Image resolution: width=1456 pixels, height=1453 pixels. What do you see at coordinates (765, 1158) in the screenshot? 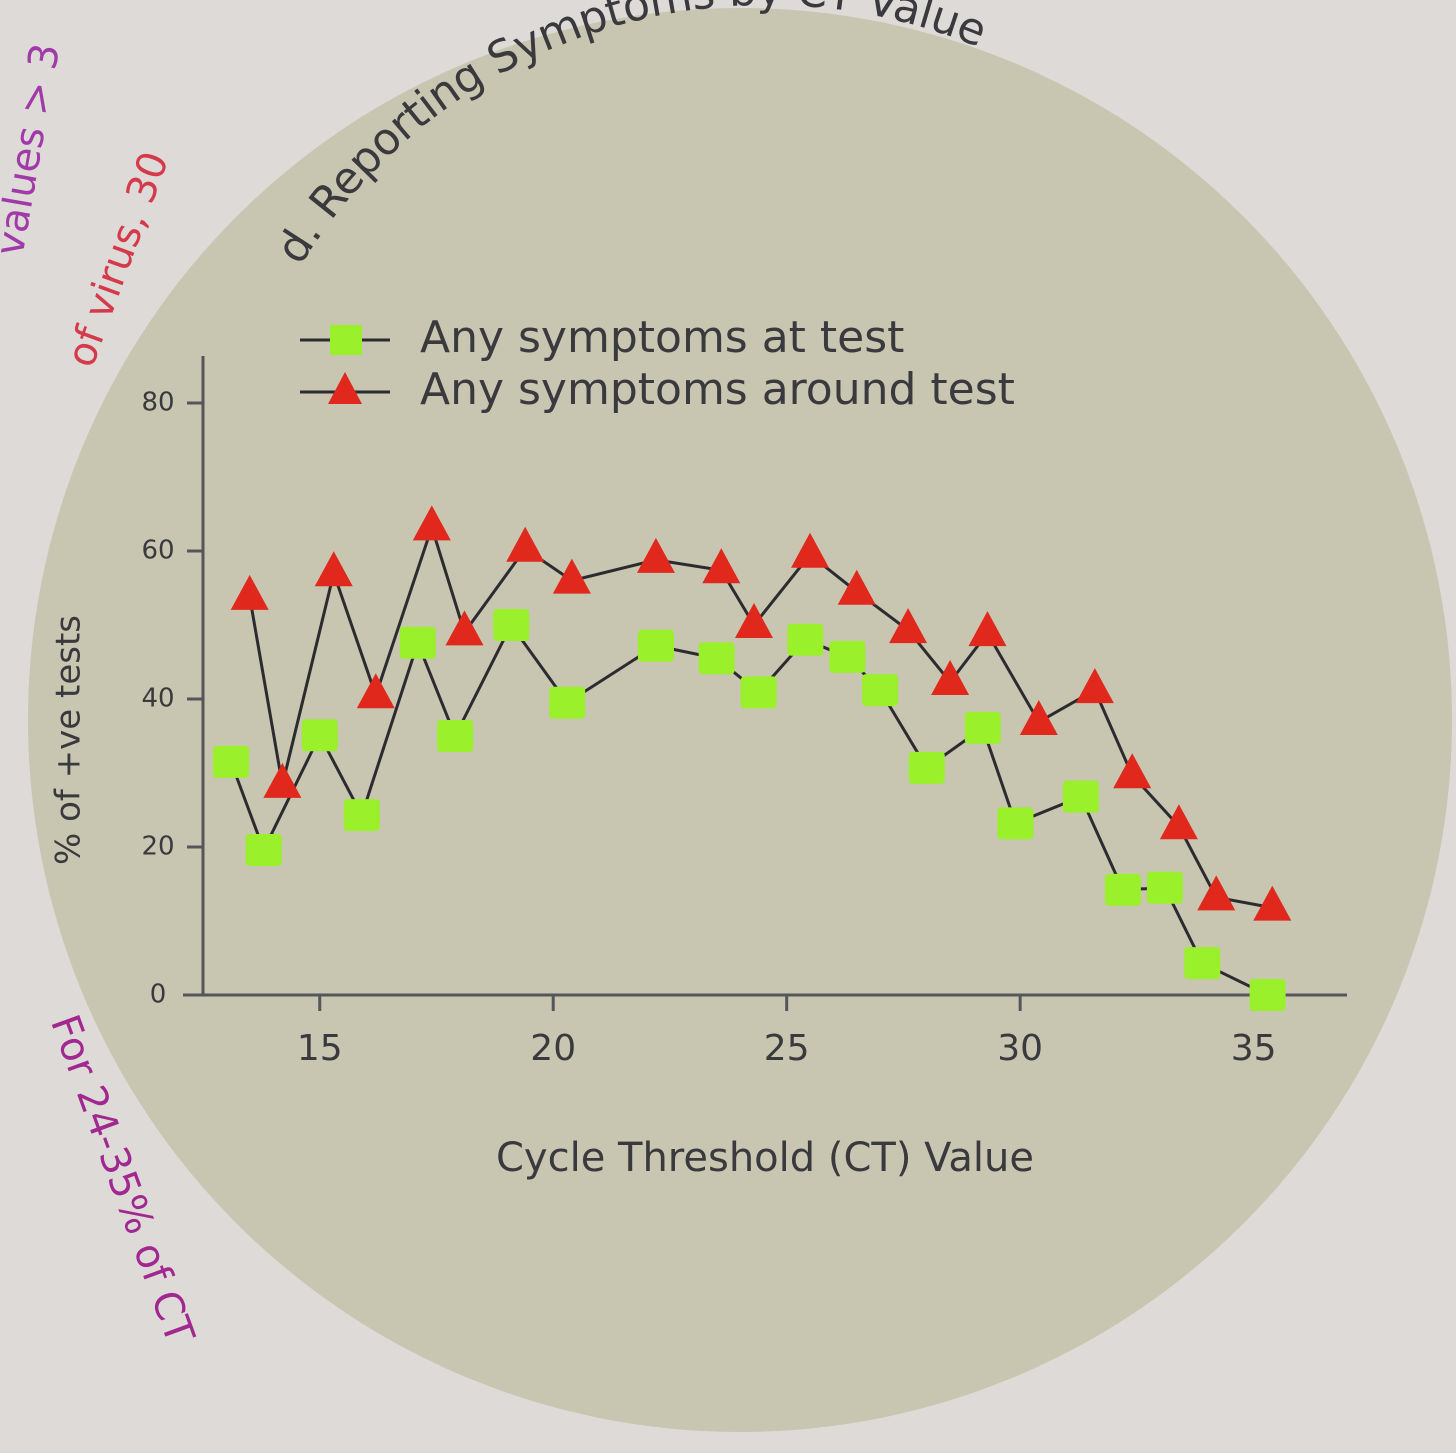
I see `x-axis-label: Cycle Threshold (CT) Value` at bounding box center [765, 1158].